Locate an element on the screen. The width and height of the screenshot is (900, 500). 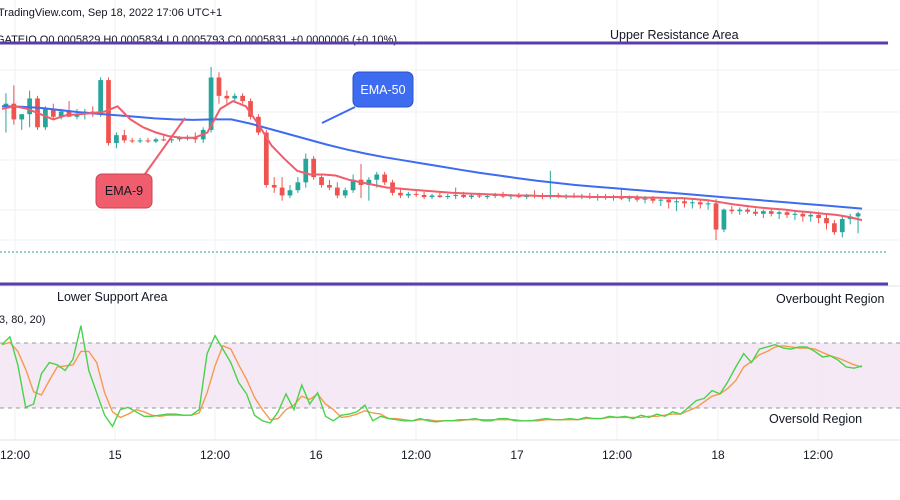
oversold-label: Oversold Region is located at coordinates (815, 419).